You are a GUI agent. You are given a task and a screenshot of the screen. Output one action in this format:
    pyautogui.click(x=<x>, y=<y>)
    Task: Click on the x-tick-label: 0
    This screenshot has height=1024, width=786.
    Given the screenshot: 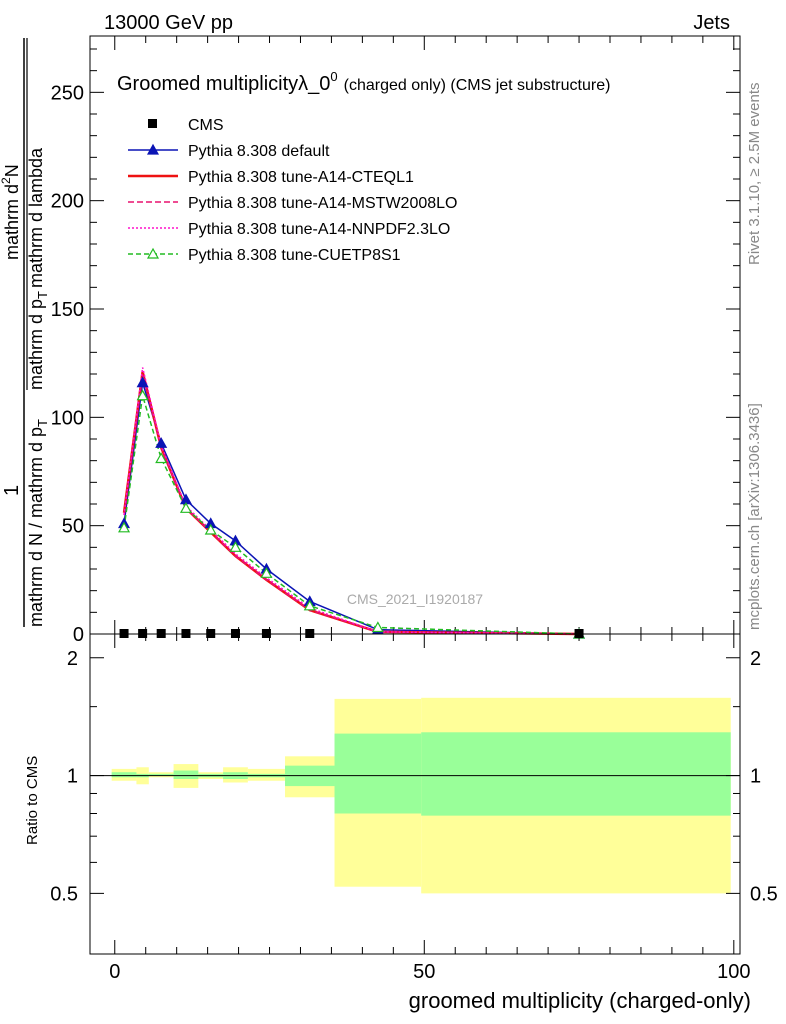 What is the action you would take?
    pyautogui.click(x=114, y=972)
    